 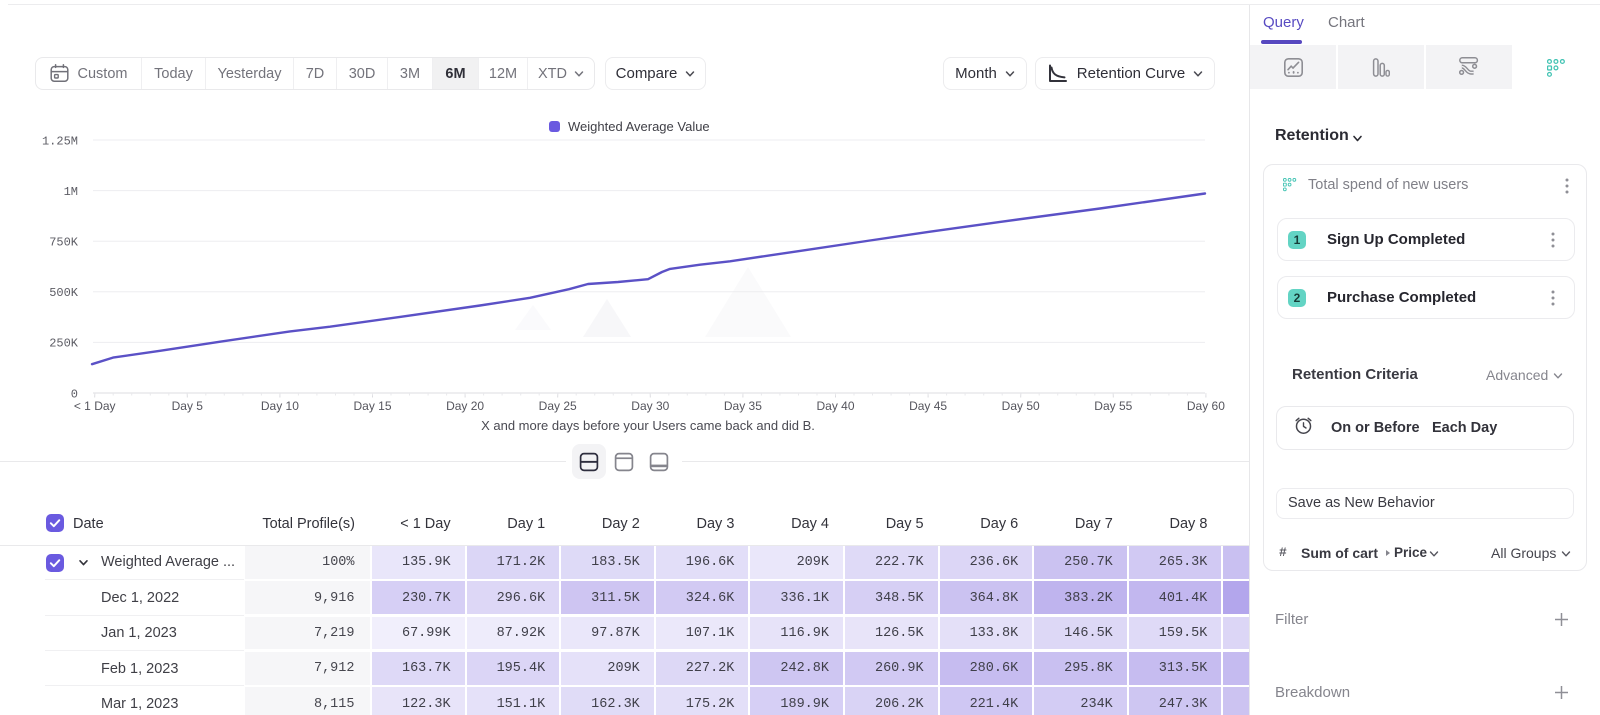 What do you see at coordinates (465, 406) in the screenshot?
I see `svg-text: Day 20` at bounding box center [465, 406].